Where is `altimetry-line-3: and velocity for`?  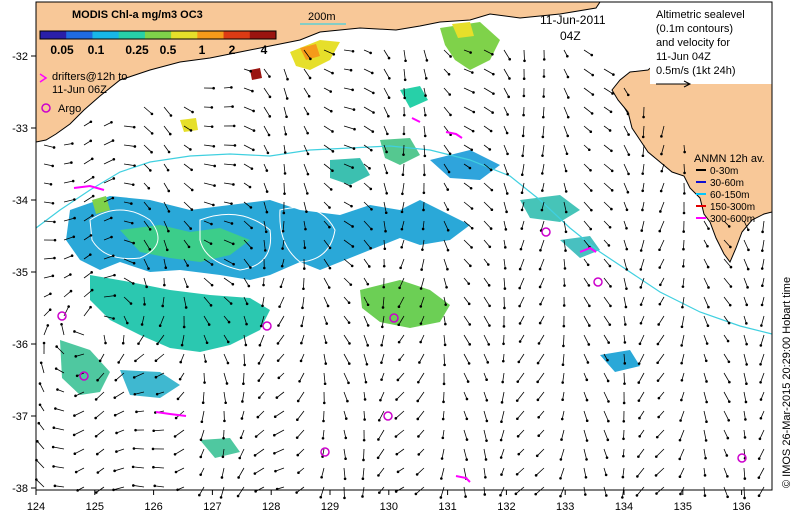
altimetry-line-3: and velocity for is located at coordinates (693, 43).